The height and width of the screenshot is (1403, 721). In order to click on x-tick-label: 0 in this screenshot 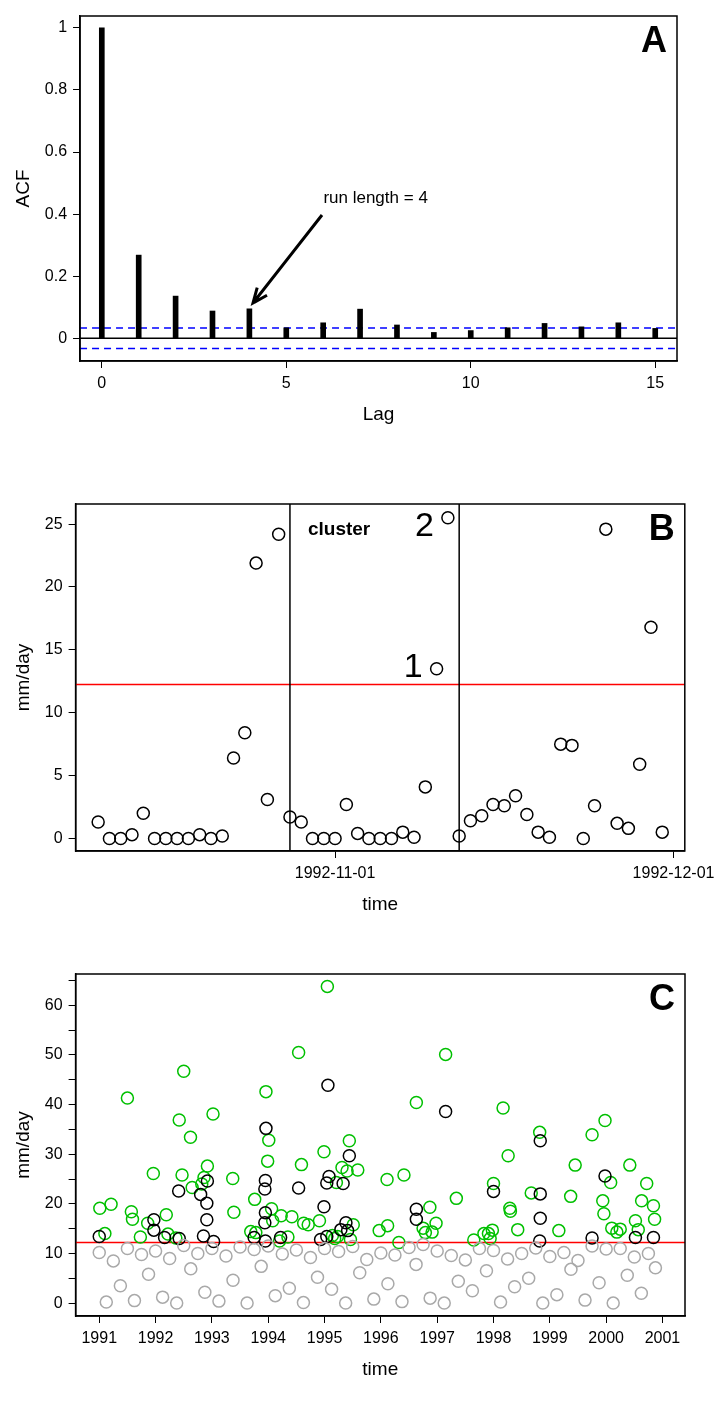, I will do `click(102, 383)`.